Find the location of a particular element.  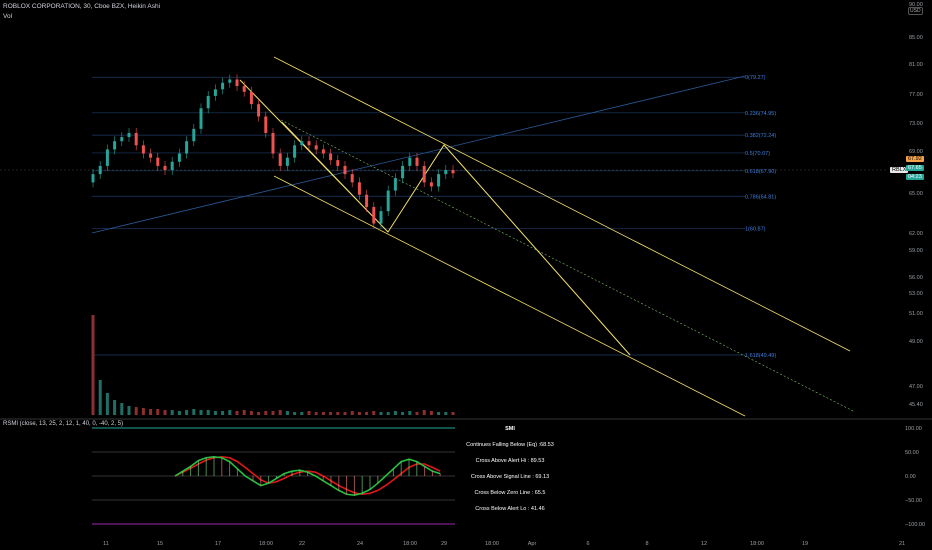

price-tick: 53.00 is located at coordinates (916, 294).